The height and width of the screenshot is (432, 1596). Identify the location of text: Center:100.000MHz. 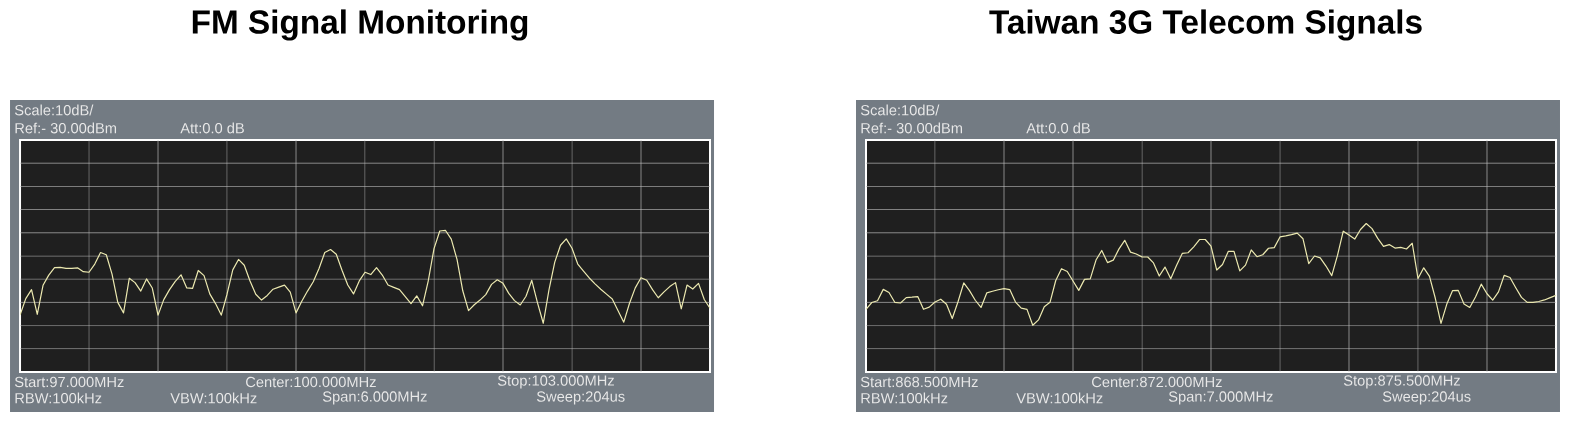
(311, 382).